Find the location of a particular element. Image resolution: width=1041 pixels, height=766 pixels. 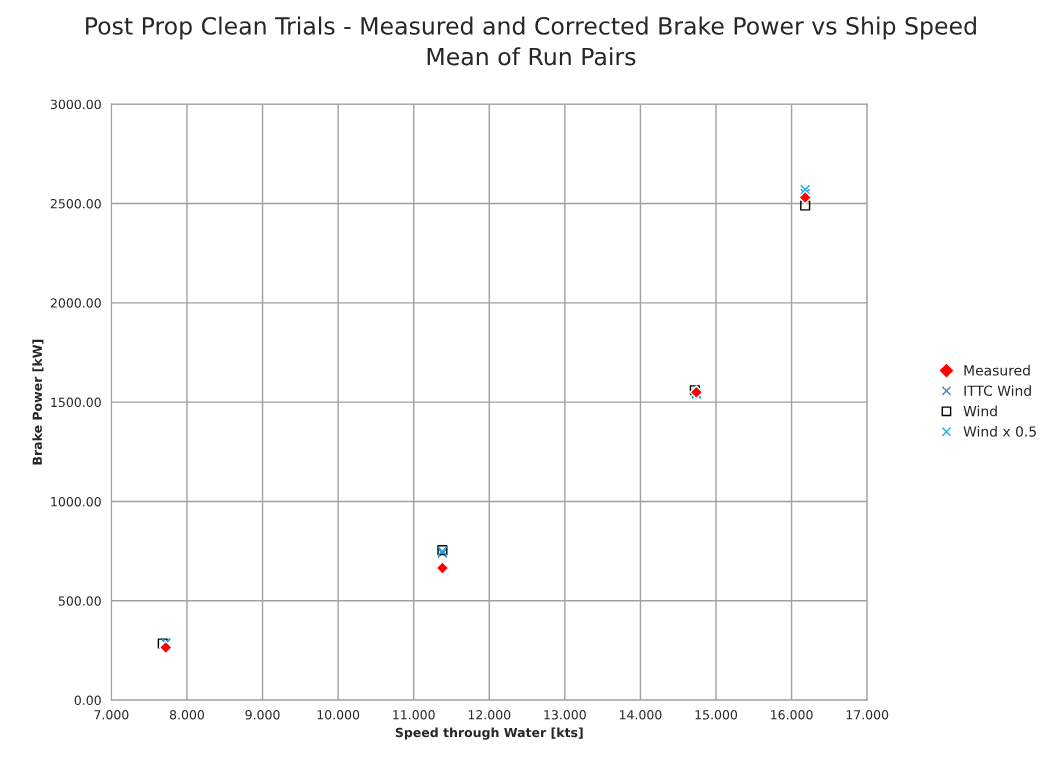

chart-subtitle: Mean of Run Pairs is located at coordinates (531, 56).